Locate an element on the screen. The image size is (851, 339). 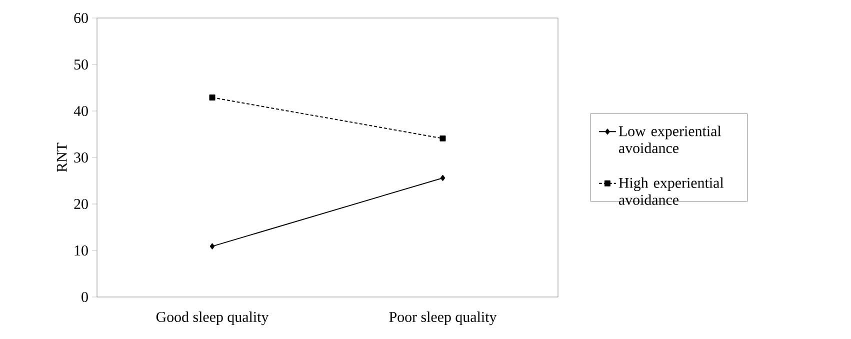
y-tick-label: 0 is located at coordinates (85, 297).